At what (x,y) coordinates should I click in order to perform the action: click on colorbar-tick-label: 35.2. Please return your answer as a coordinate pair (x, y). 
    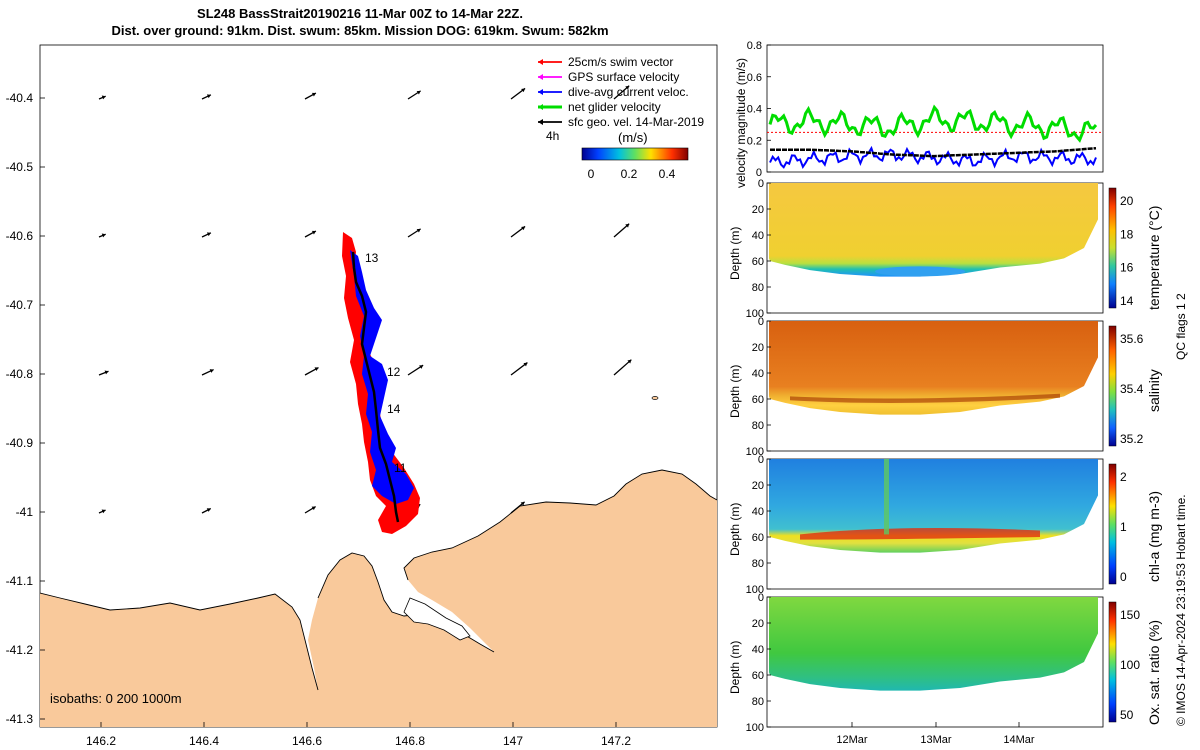
    Looking at the image, I should click on (1132, 439).